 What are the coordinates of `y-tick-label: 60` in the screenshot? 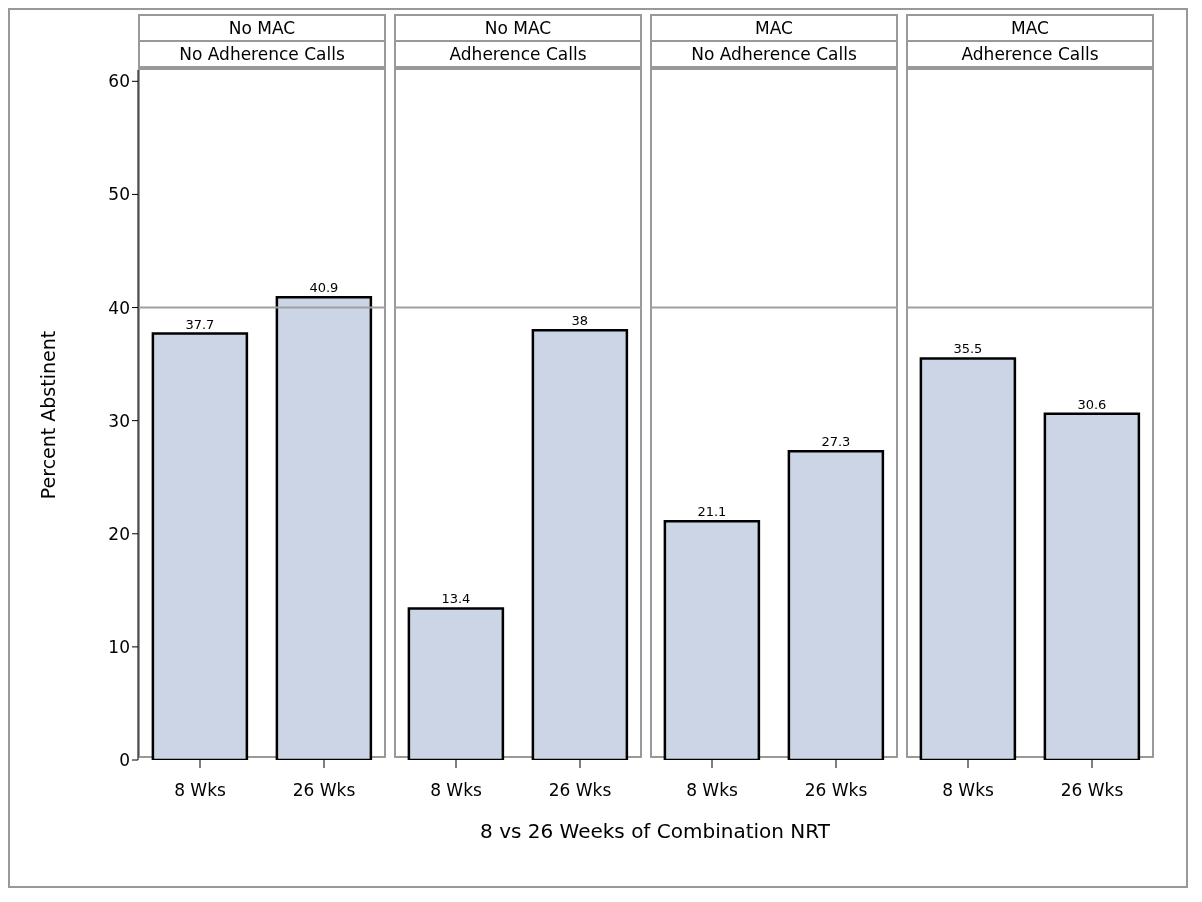 It's located at (119, 81).